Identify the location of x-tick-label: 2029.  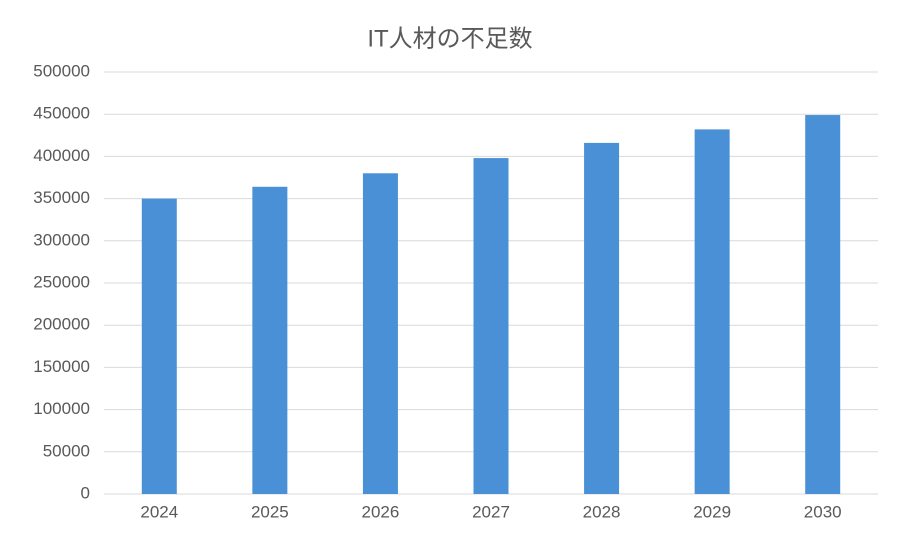
(712, 511).